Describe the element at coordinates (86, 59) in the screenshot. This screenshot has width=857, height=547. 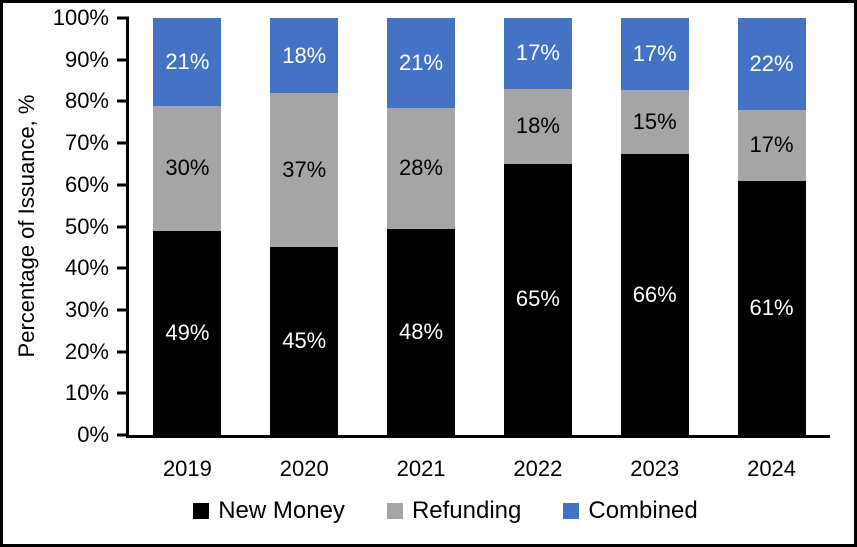
I see `y-tick-label: 90%` at that location.